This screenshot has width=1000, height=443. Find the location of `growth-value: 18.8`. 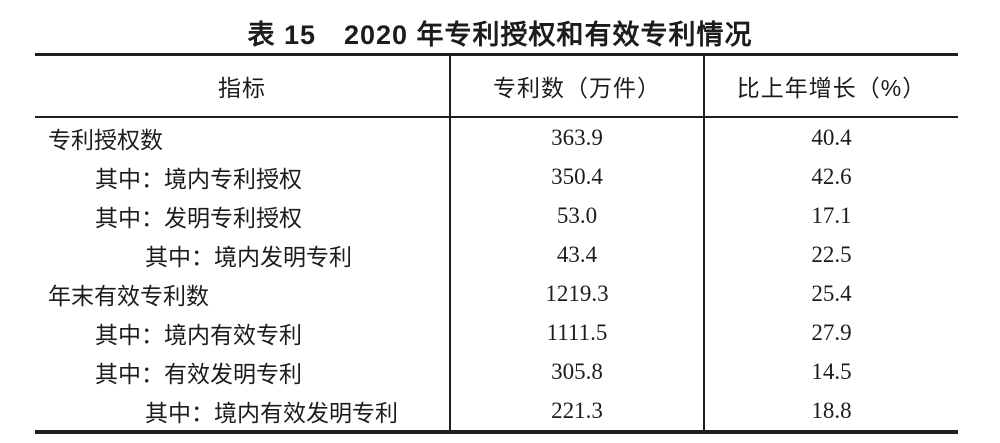

growth-value: 18.8 is located at coordinates (830, 411).